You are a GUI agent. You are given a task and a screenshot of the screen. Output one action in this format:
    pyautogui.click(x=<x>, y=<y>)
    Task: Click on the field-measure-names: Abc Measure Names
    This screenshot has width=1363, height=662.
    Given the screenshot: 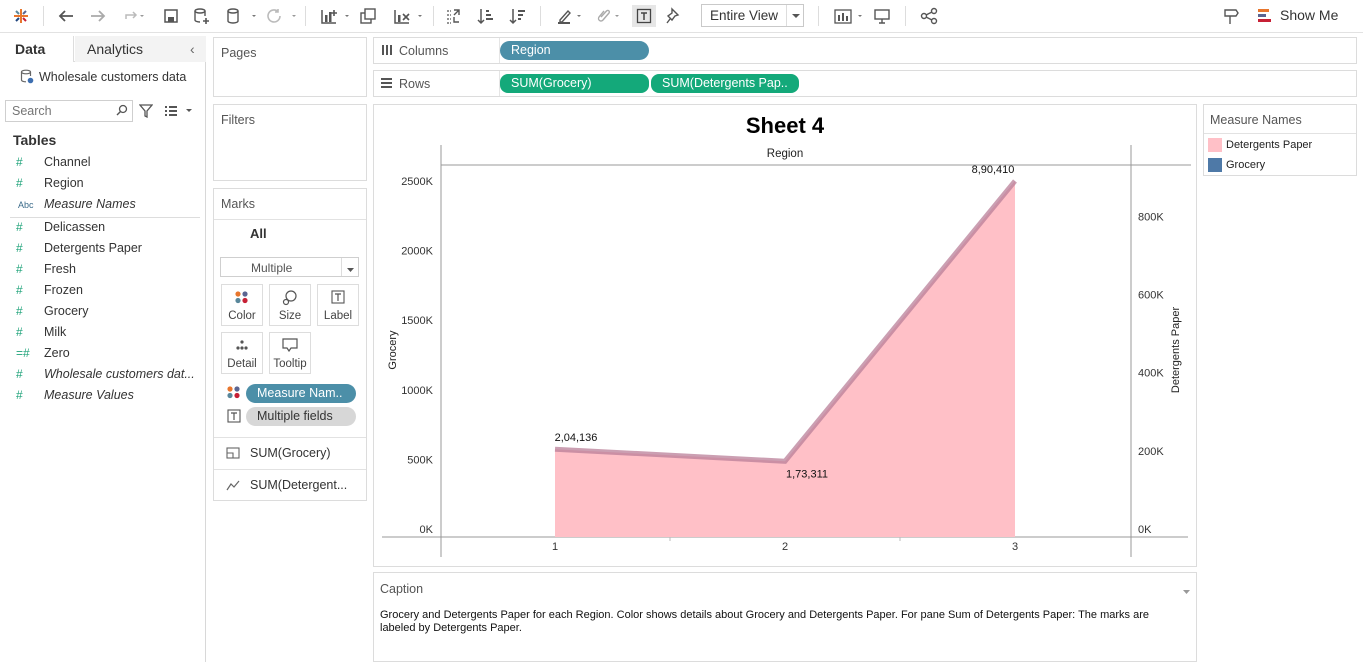 What is the action you would take?
    pyautogui.click(x=100, y=205)
    